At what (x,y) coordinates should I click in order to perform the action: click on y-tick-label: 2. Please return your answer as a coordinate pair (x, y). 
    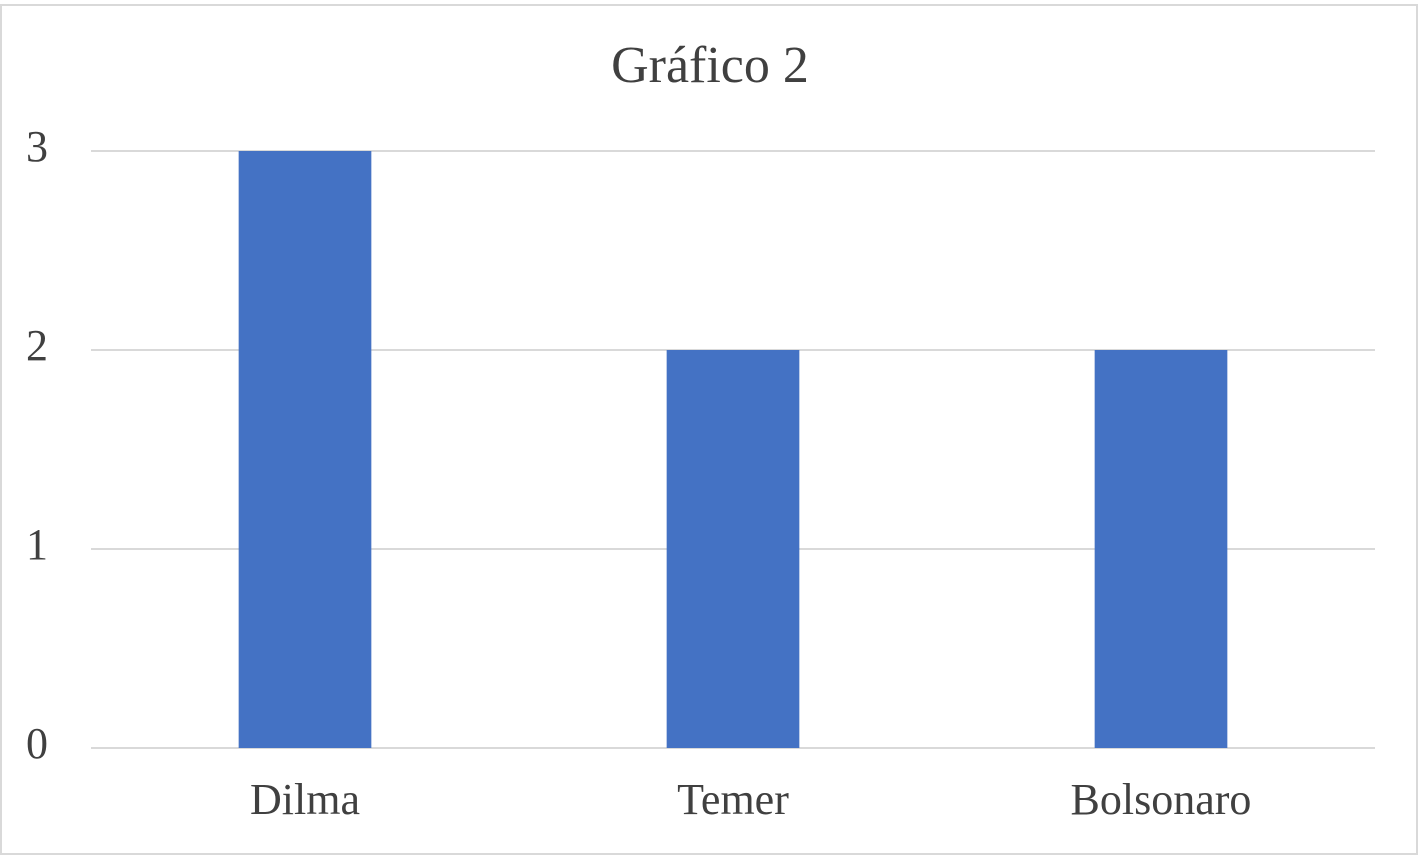
    Looking at the image, I should click on (37, 345).